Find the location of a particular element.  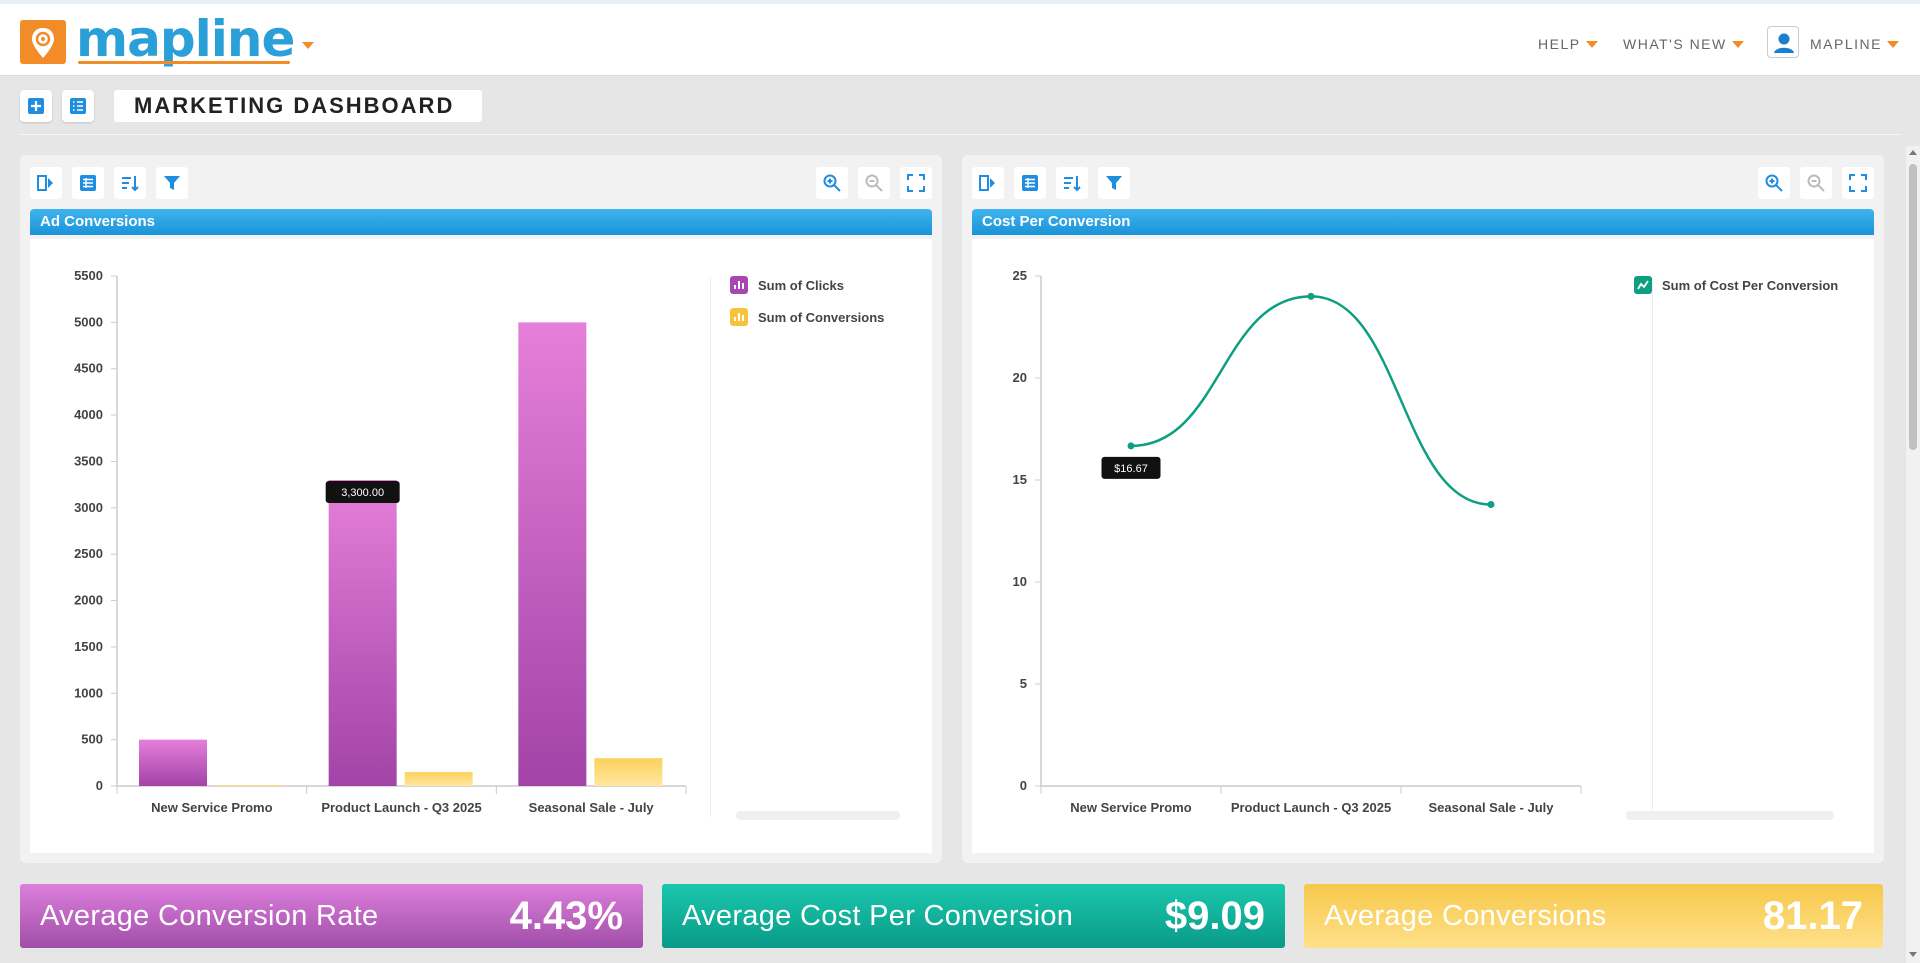

kpi-label: Average Cost Per Conversion is located at coordinates (878, 915).